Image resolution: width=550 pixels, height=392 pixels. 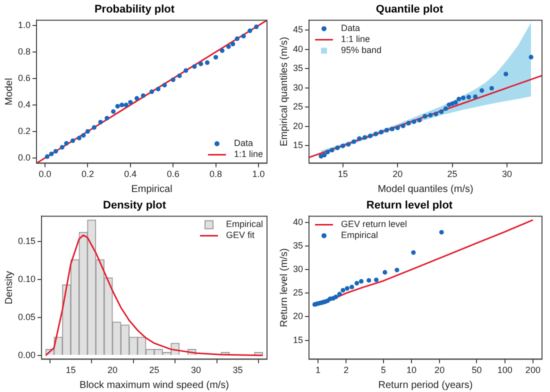 What do you see at coordinates (87, 174) in the screenshot?
I see `x-tick-label: 0.2` at bounding box center [87, 174].